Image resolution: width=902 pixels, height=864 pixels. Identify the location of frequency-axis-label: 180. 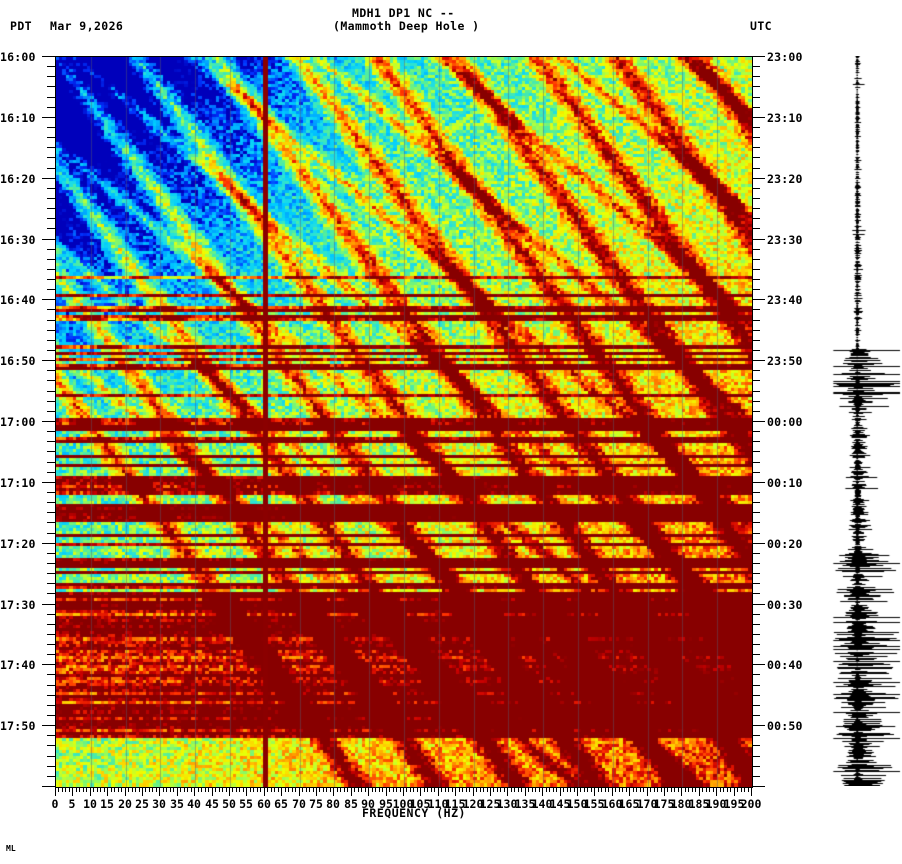
(681, 804).